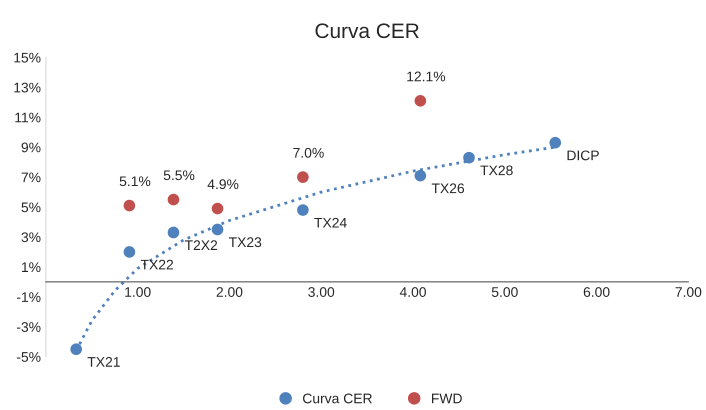 Image resolution: width=706 pixels, height=410 pixels. Describe the element at coordinates (337, 399) in the screenshot. I see `legend-label: Curva CER` at that location.